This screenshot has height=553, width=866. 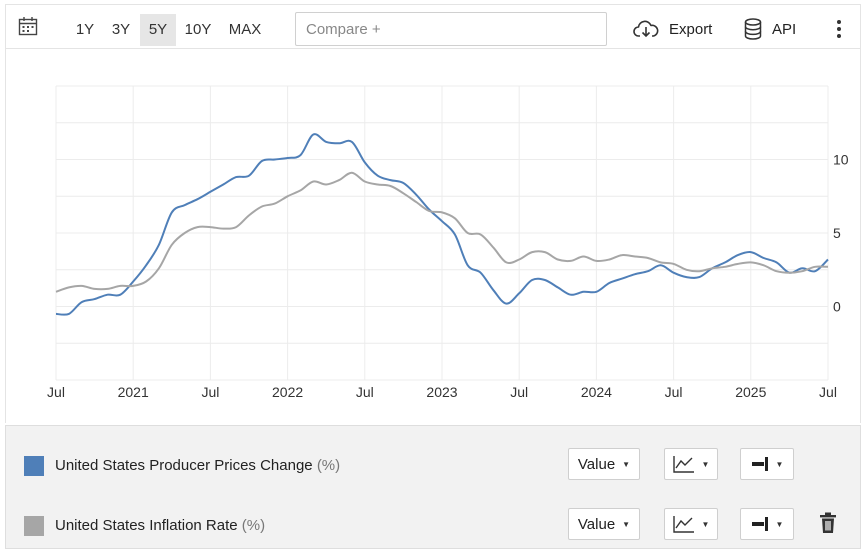 I want to click on series-name: United States Producer Prices Change (%), so click(x=197, y=465).